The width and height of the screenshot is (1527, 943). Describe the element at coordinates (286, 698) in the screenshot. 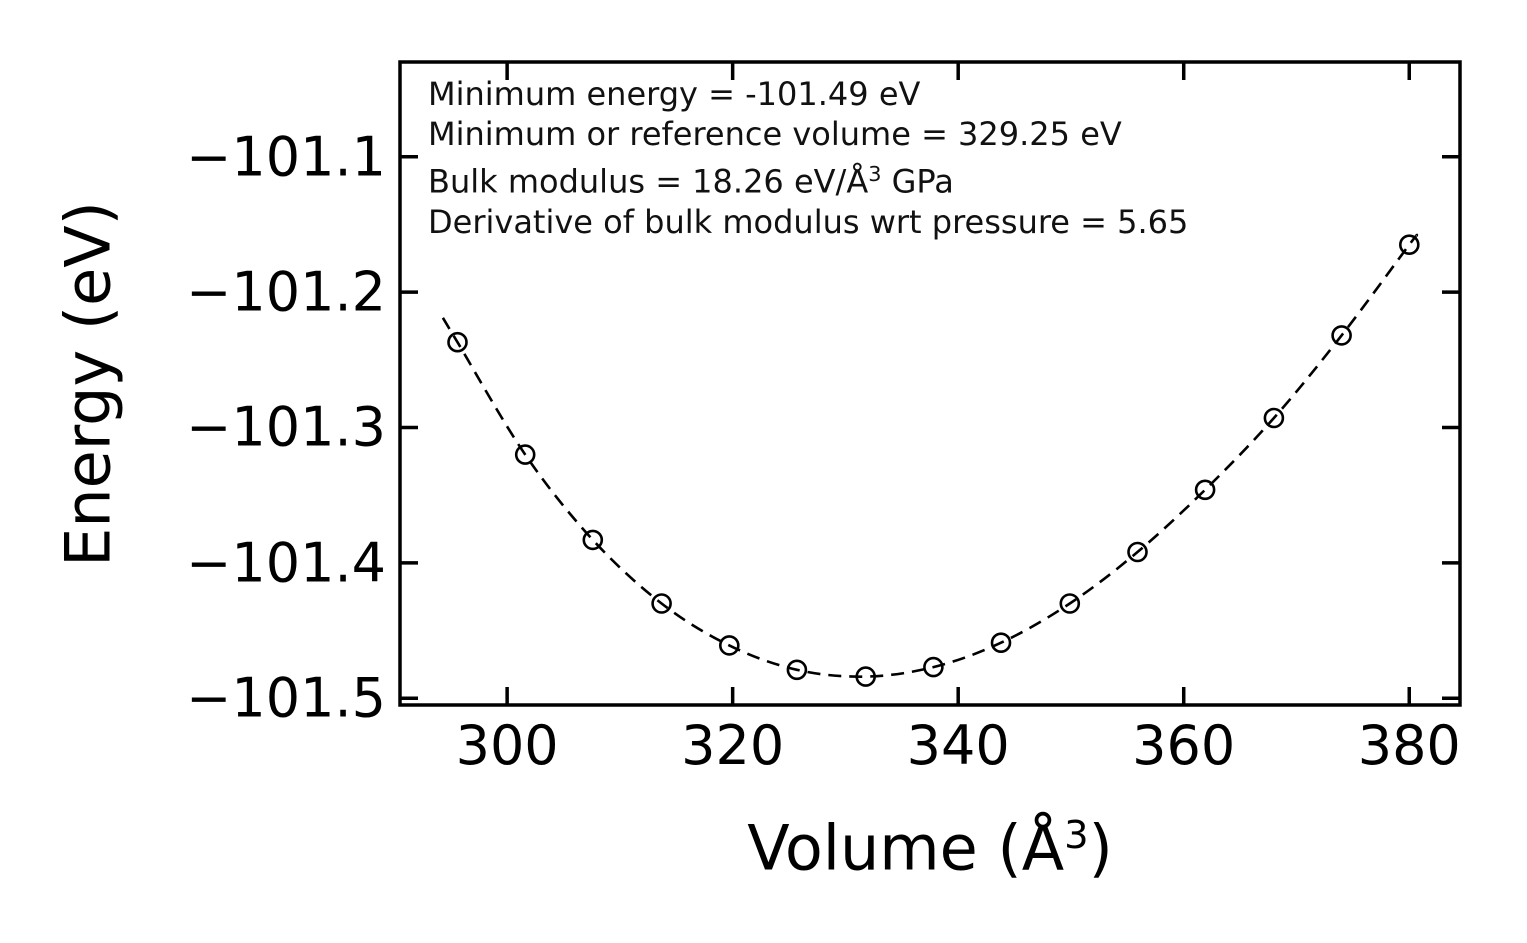

I see `y-tick-label: −101.5` at that location.